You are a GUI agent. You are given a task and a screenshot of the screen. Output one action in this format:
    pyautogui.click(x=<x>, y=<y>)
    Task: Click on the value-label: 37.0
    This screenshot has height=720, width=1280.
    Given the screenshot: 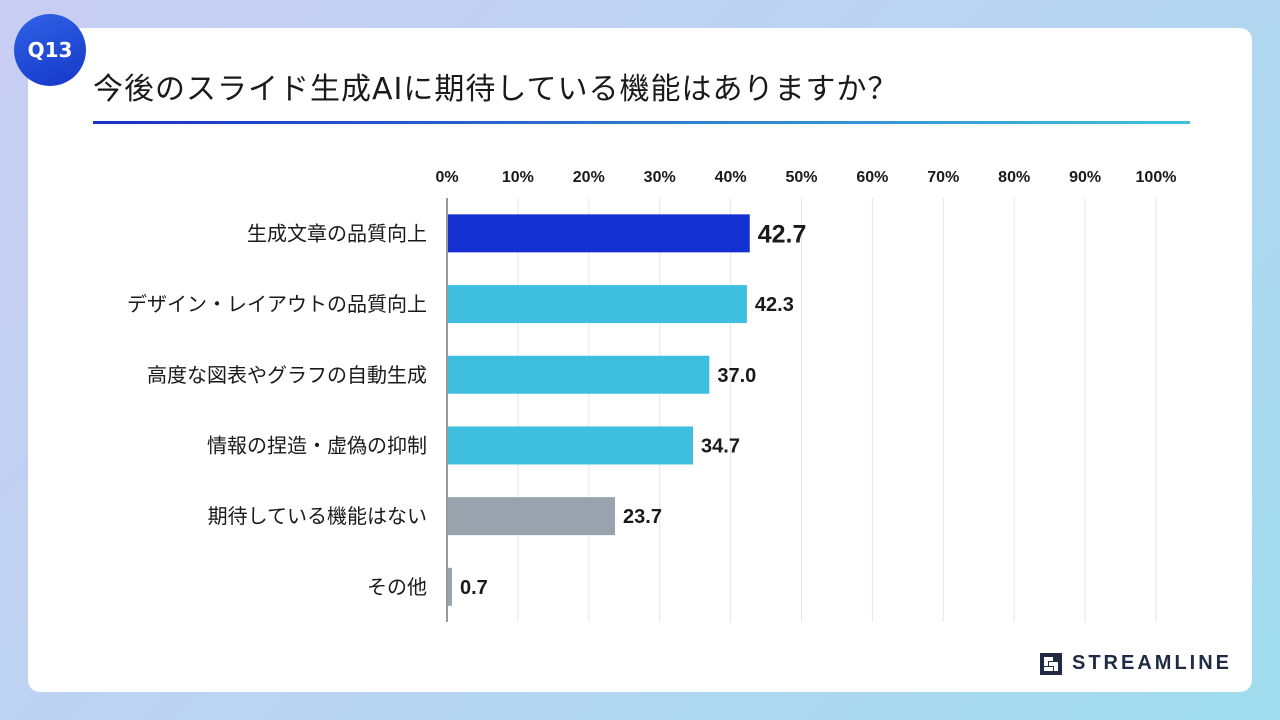 What is the action you would take?
    pyautogui.click(x=736, y=376)
    